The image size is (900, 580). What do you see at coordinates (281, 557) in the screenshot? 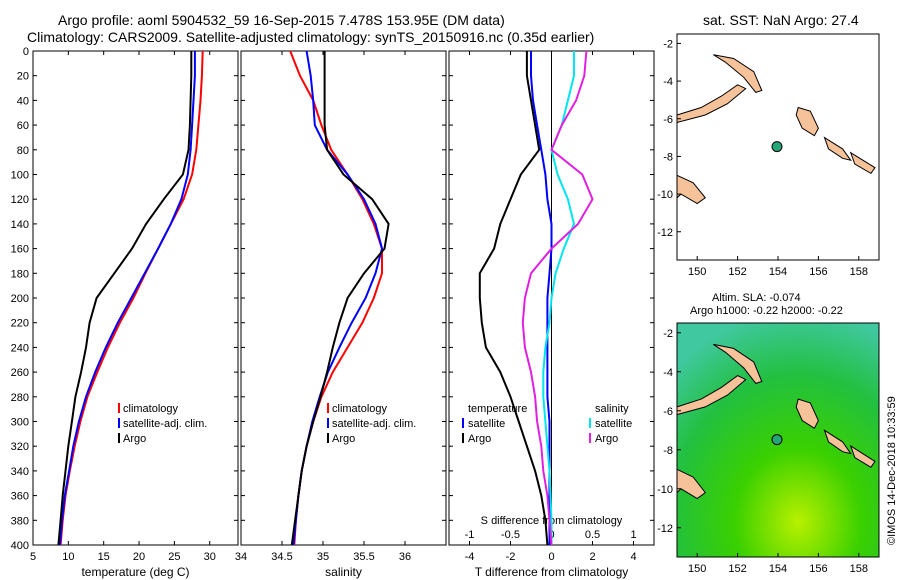
I see `x-tick-label: 34.5` at bounding box center [281, 557].